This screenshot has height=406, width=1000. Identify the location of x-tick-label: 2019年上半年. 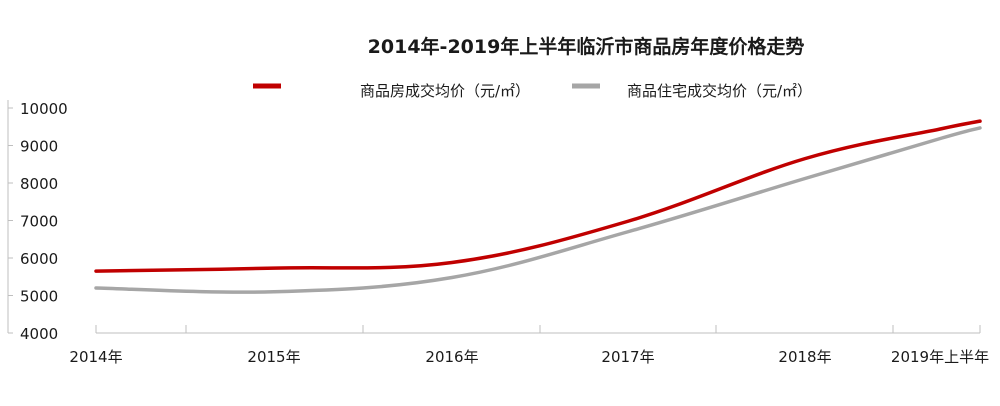
(940, 357).